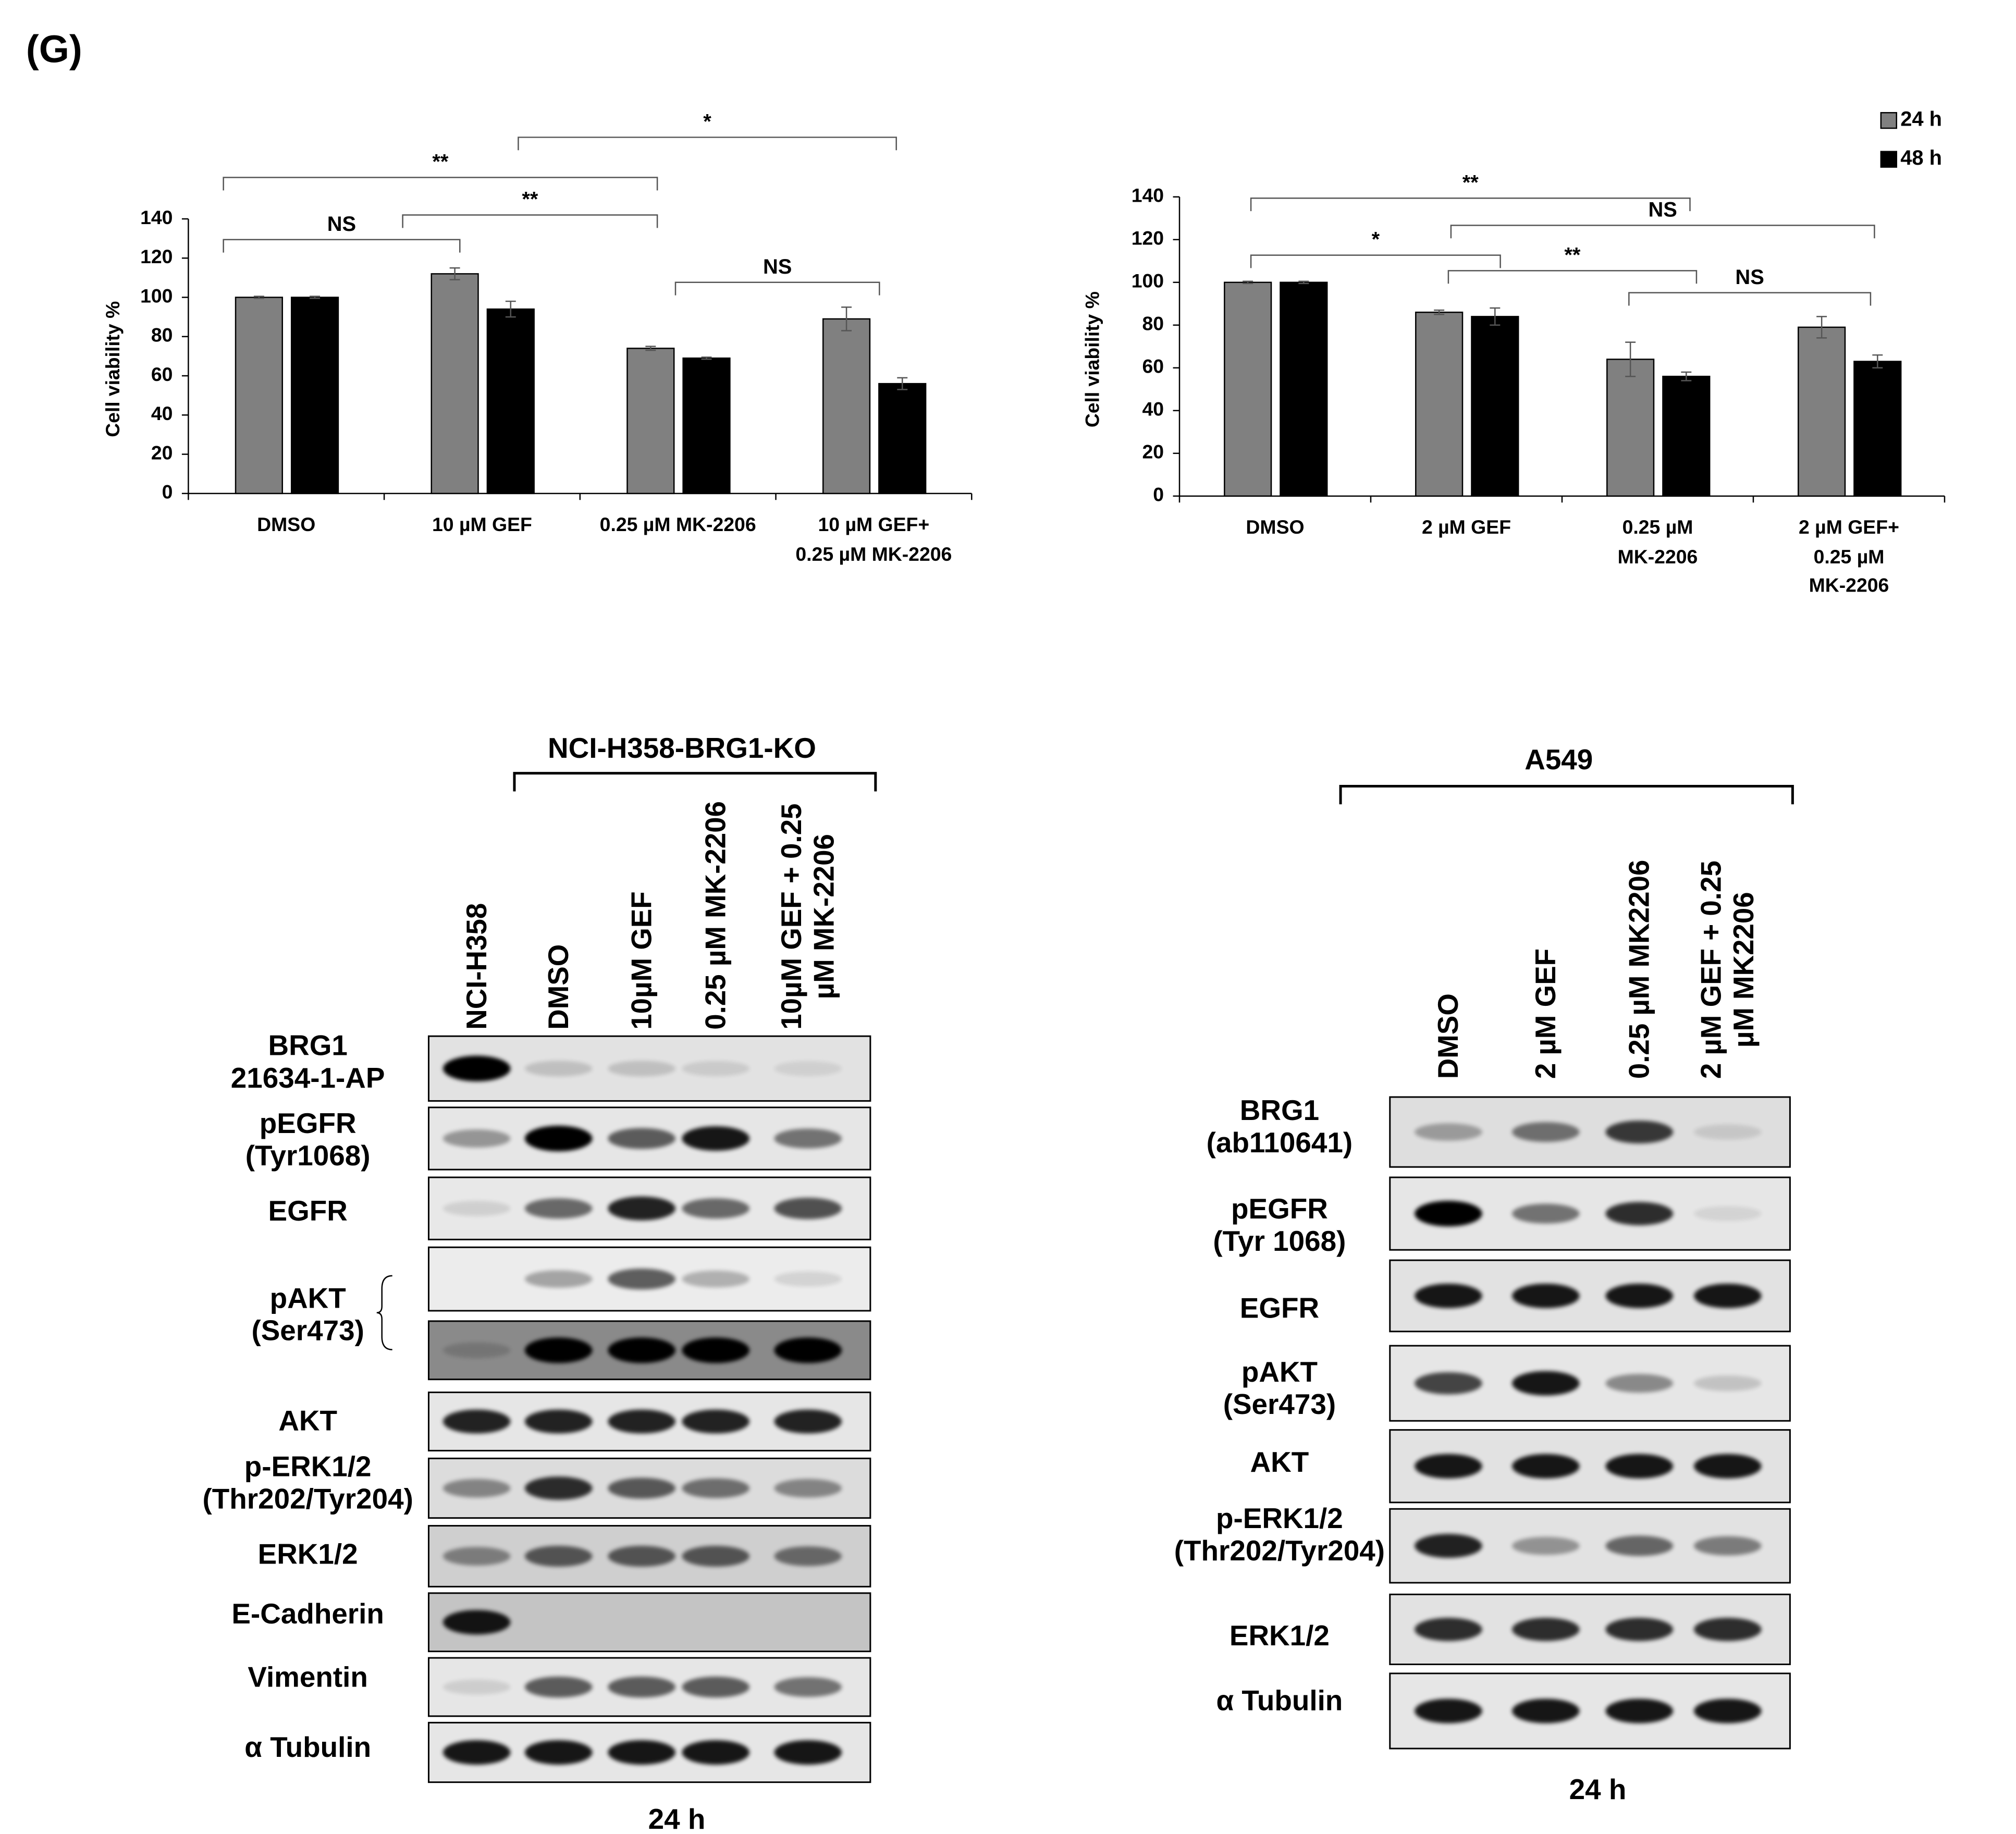 The width and height of the screenshot is (2016, 1834). What do you see at coordinates (1466, 527) in the screenshot?
I see `x-tick-label: 2 µM GEF` at bounding box center [1466, 527].